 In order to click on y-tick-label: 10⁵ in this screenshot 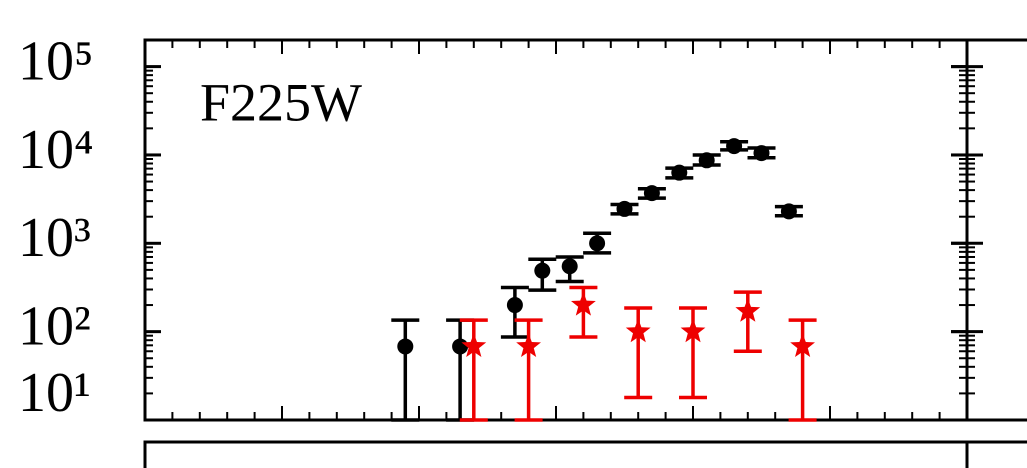, I will do `click(56, 61)`.